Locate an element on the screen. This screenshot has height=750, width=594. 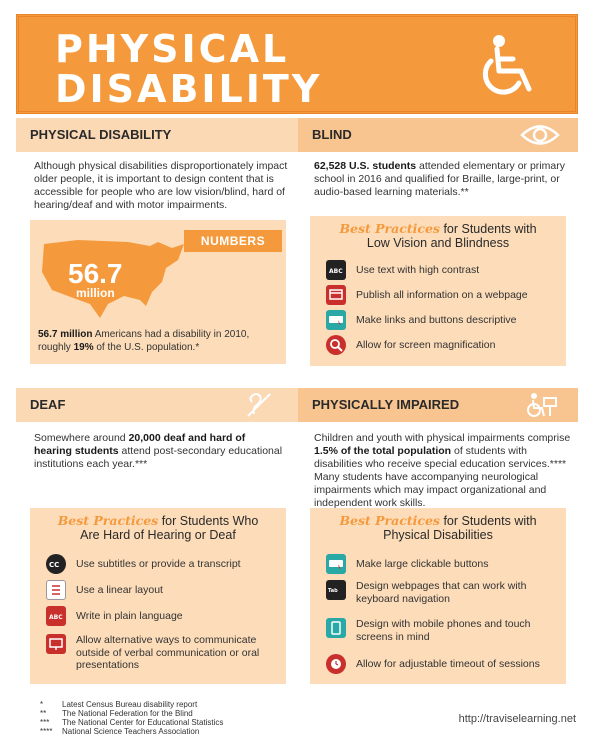
cc-icon: CC is located at coordinates (56, 564).